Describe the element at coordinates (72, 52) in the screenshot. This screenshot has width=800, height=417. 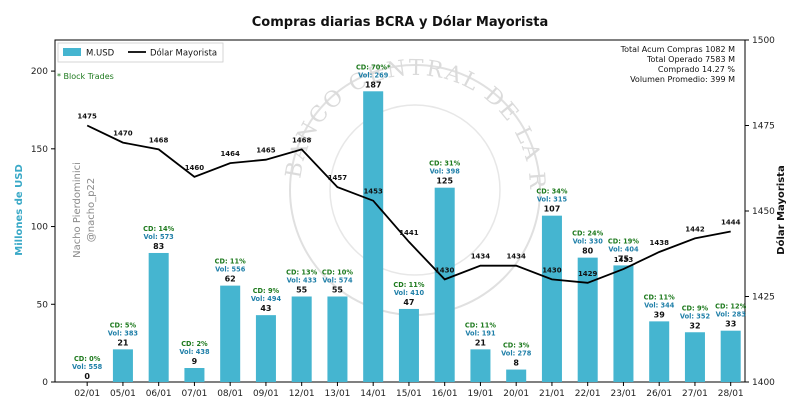
I see `legend-swatch-bars` at that location.